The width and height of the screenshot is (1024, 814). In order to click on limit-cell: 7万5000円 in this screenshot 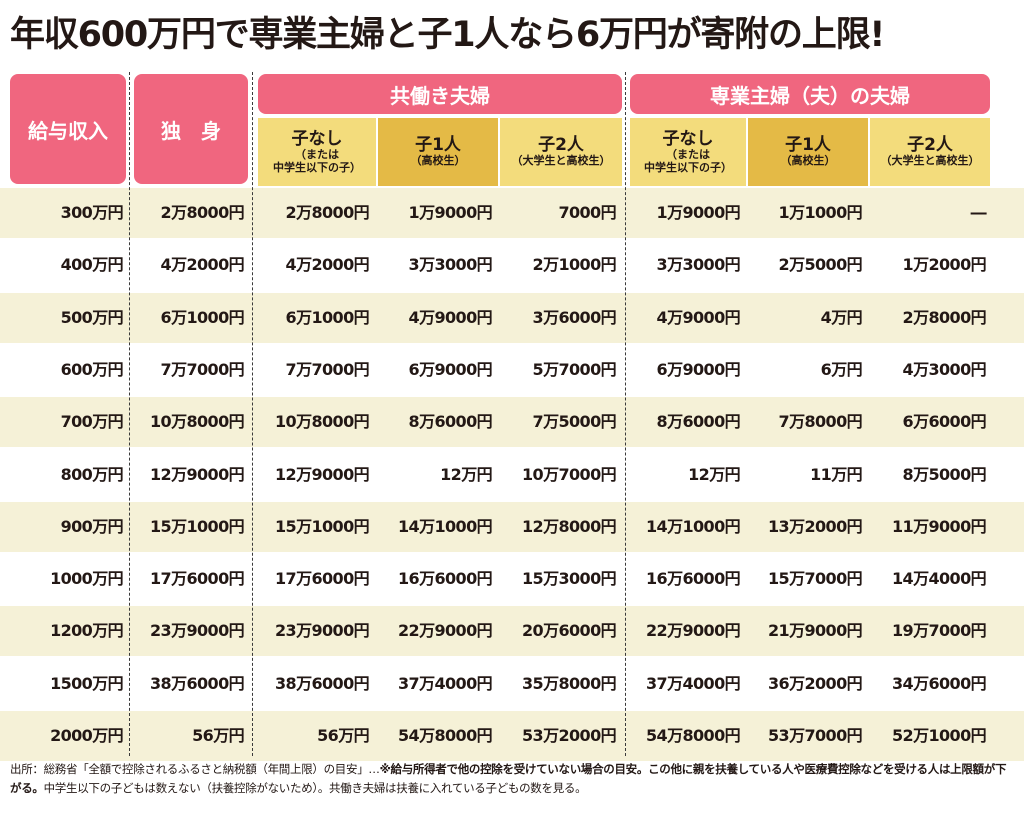, I will do `click(574, 422)`.